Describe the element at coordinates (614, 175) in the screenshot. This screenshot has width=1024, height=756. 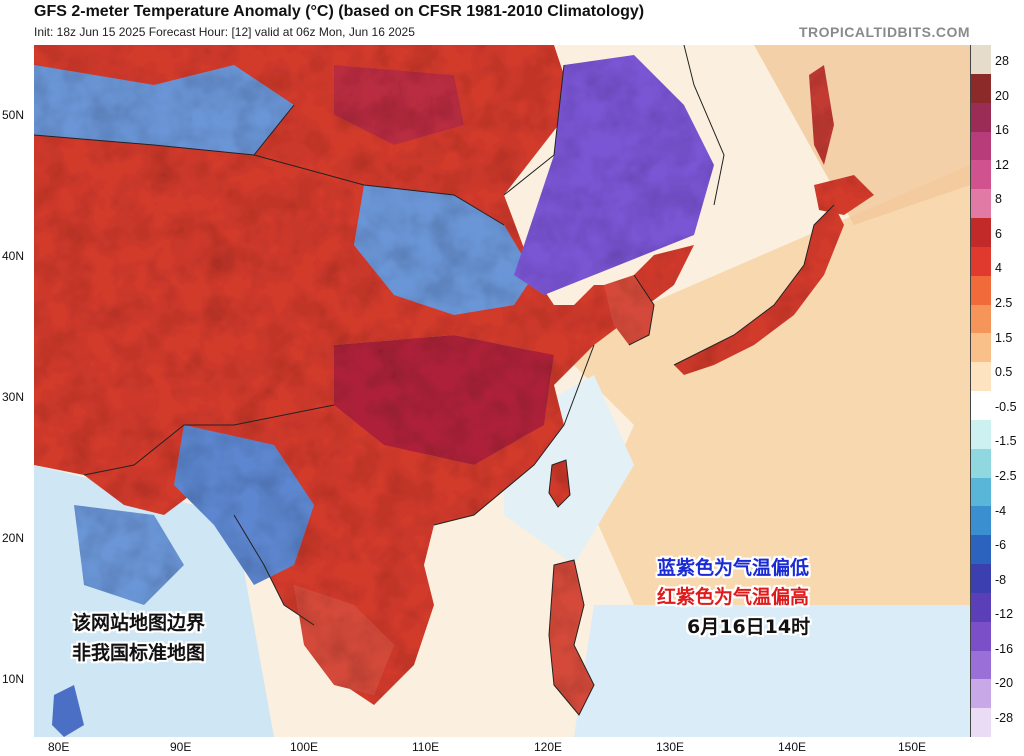
I see `land-cold-band` at that location.